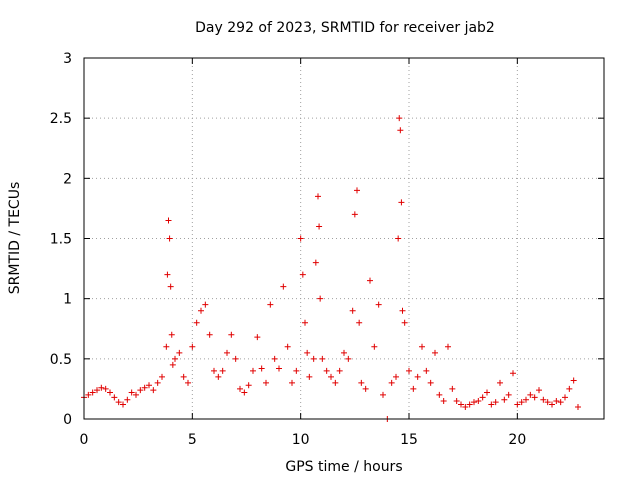  I want to click on y-tick-label: 0, so click(67, 420).